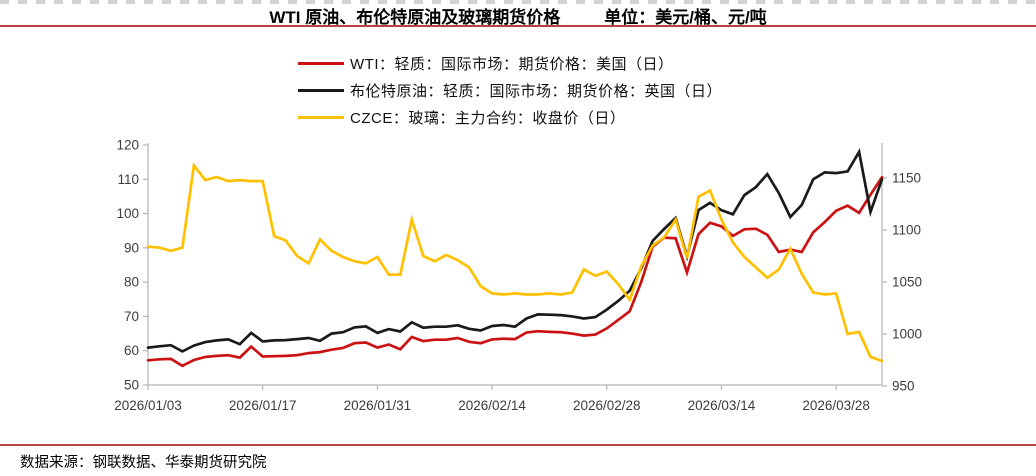  I want to click on left-axis-tick-label: 120, so click(127, 145).